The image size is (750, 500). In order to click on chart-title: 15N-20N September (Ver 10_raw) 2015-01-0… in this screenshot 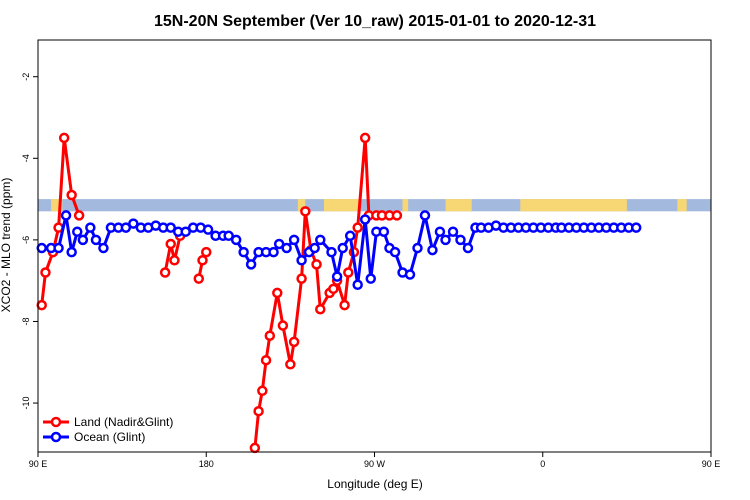, I will do `click(375, 21)`.